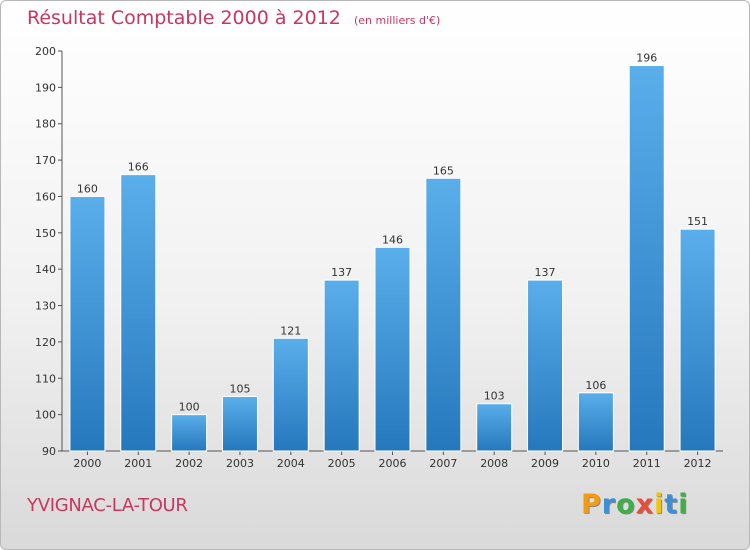 Image resolution: width=750 pixels, height=550 pixels. What do you see at coordinates (45, 196) in the screenshot?
I see `y-tick-label: 160` at bounding box center [45, 196].